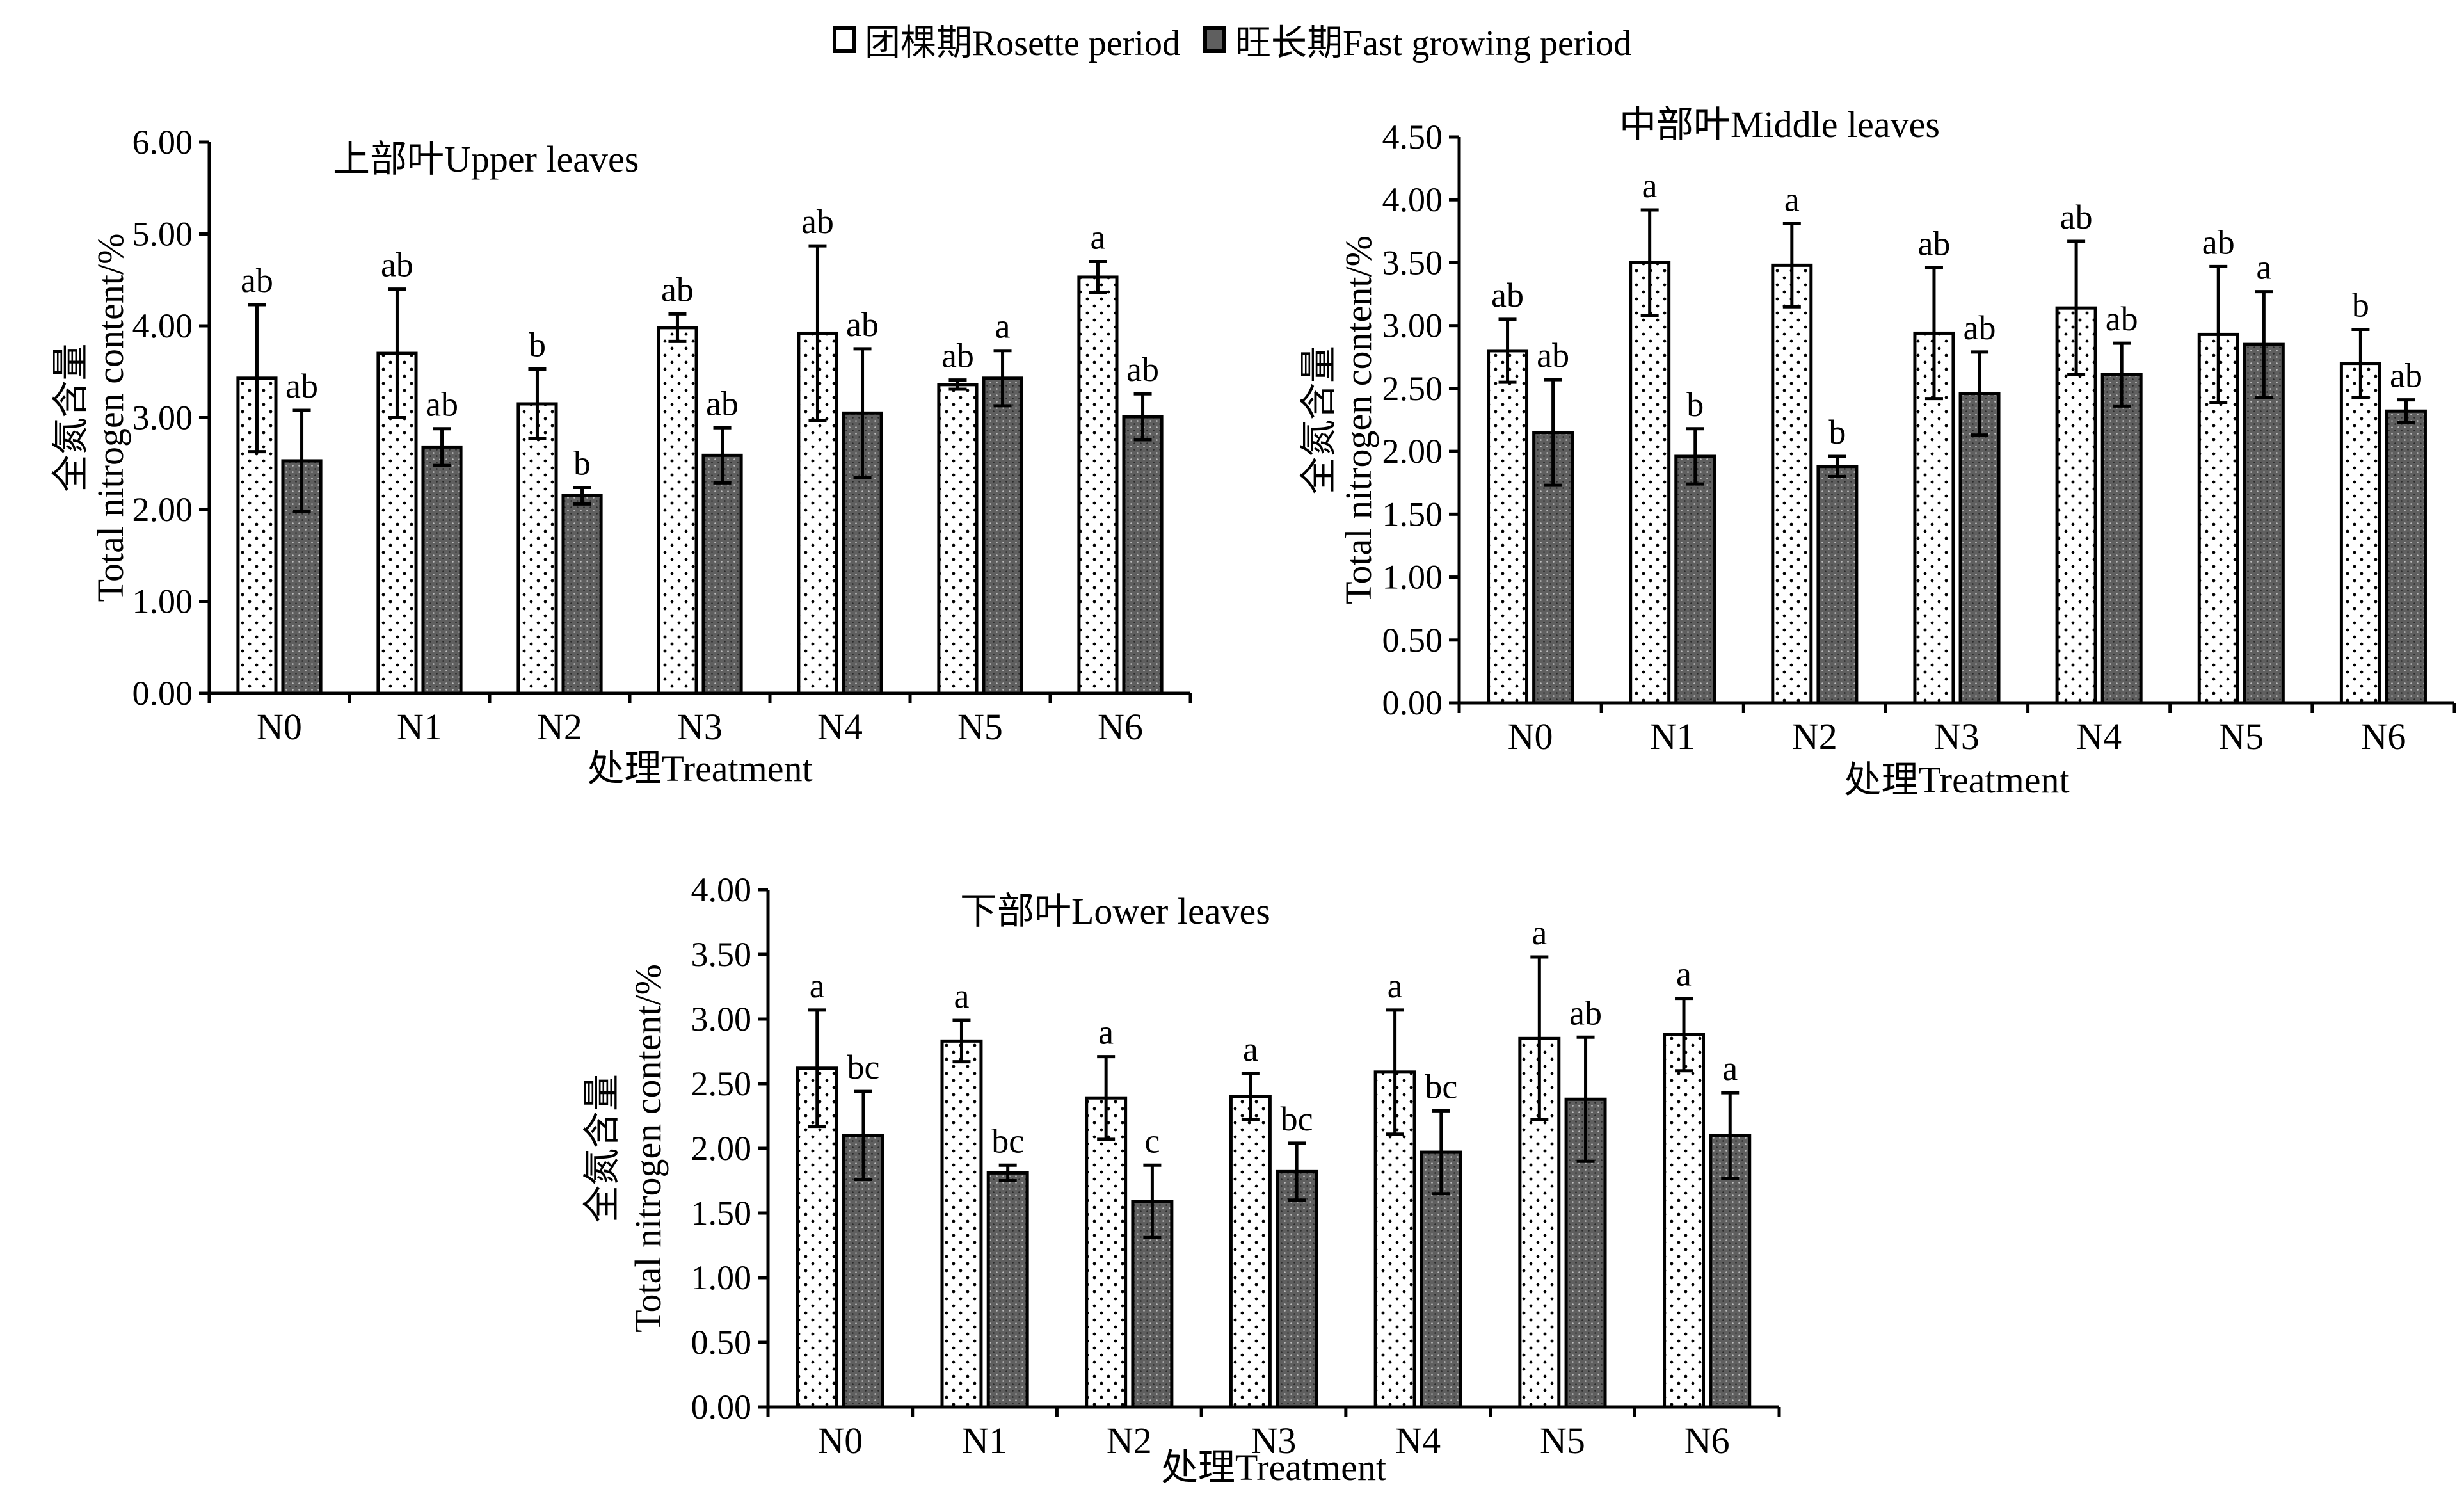  What do you see at coordinates (1273, 1467) in the screenshot?
I see `x-axis-label: 处理Treatment` at bounding box center [1273, 1467].